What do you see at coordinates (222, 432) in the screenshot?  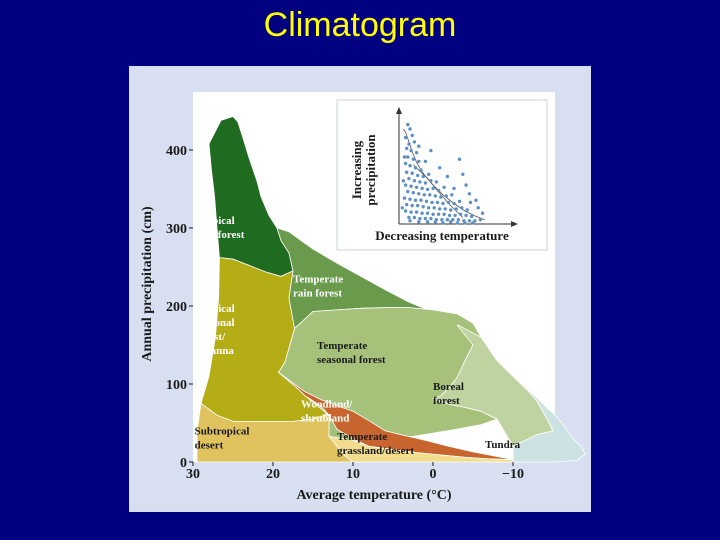 I see `region-label-line: Subtropical` at bounding box center [222, 432].